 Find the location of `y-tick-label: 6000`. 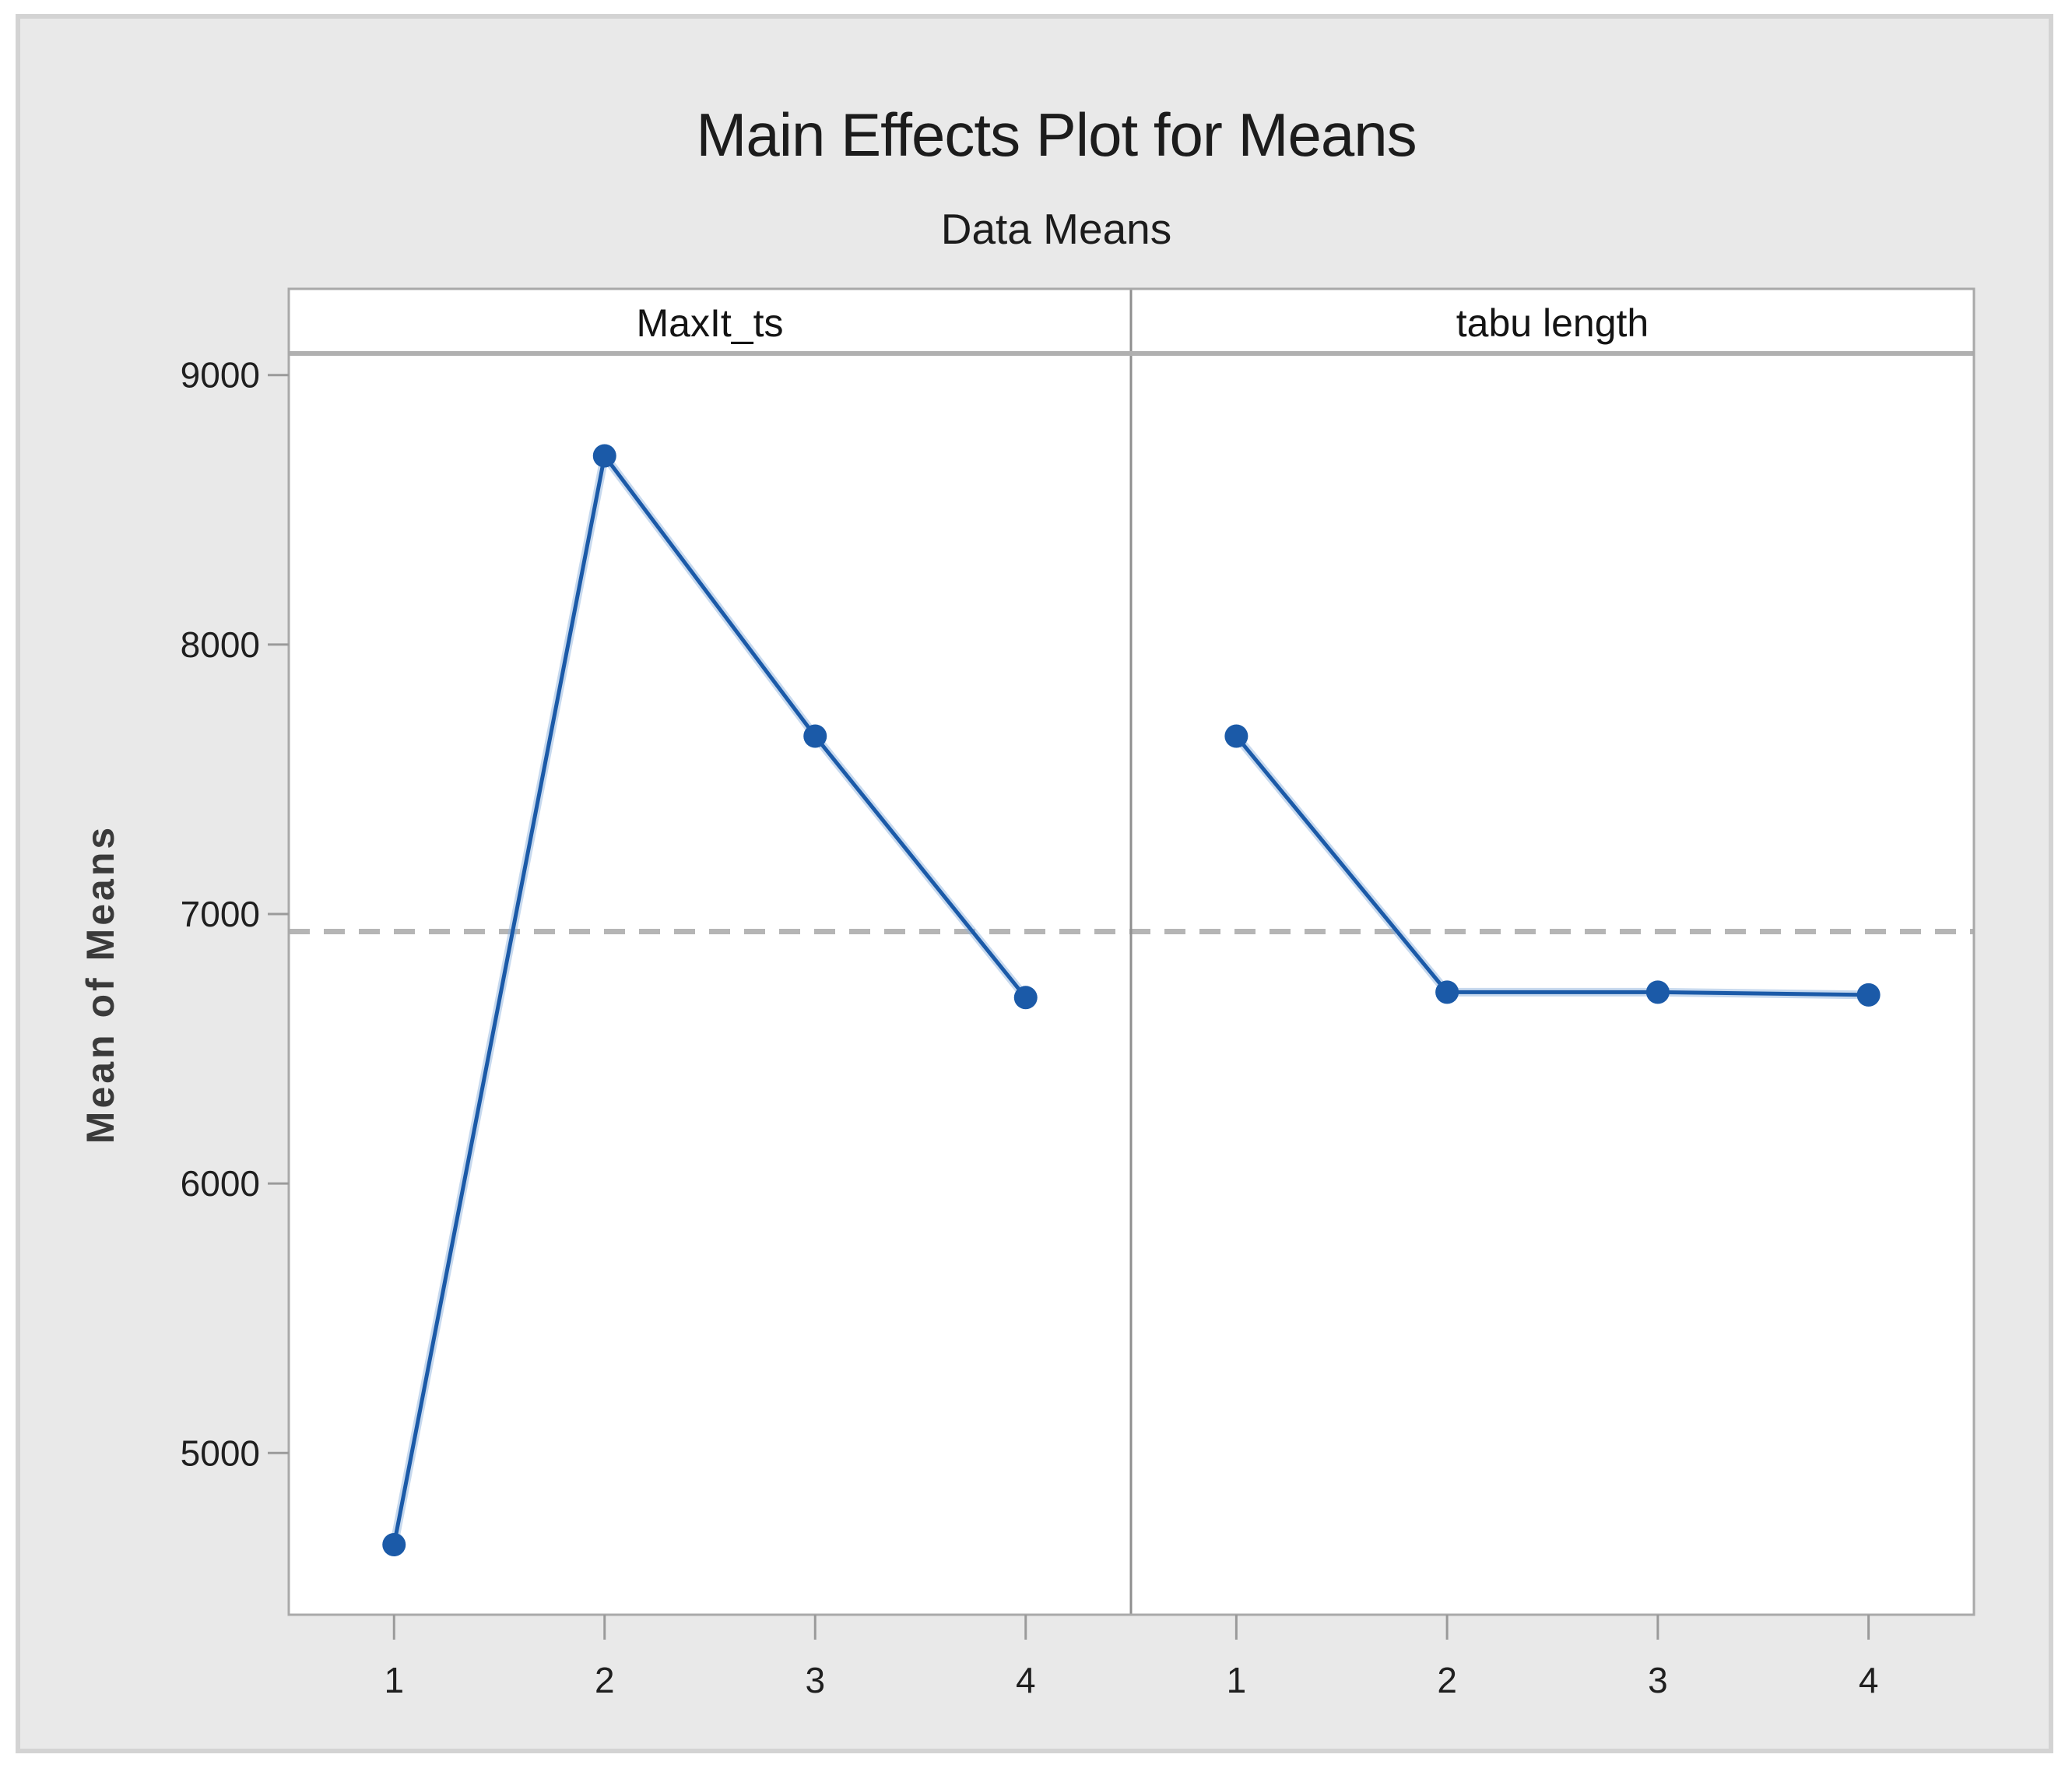

y-tick-label: 6000 is located at coordinates (220, 1184).